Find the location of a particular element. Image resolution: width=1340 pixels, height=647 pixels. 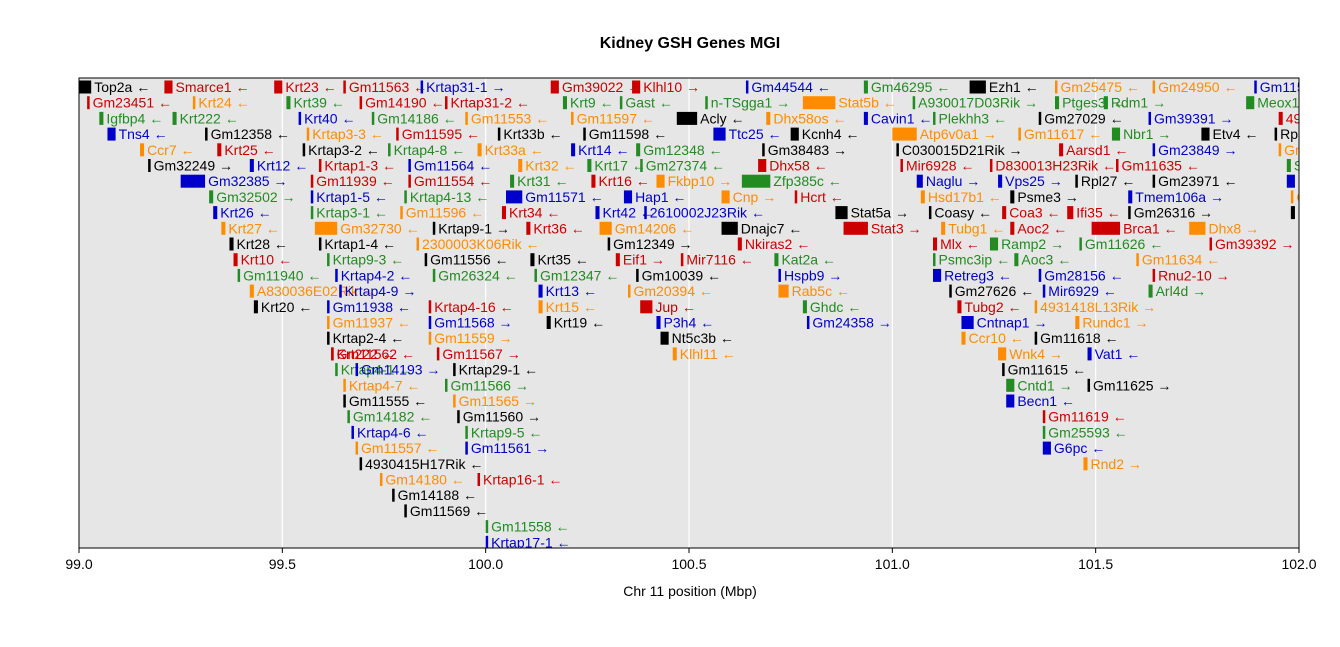

gene-label: Gm28156 ← is located at coordinates (1083, 275).